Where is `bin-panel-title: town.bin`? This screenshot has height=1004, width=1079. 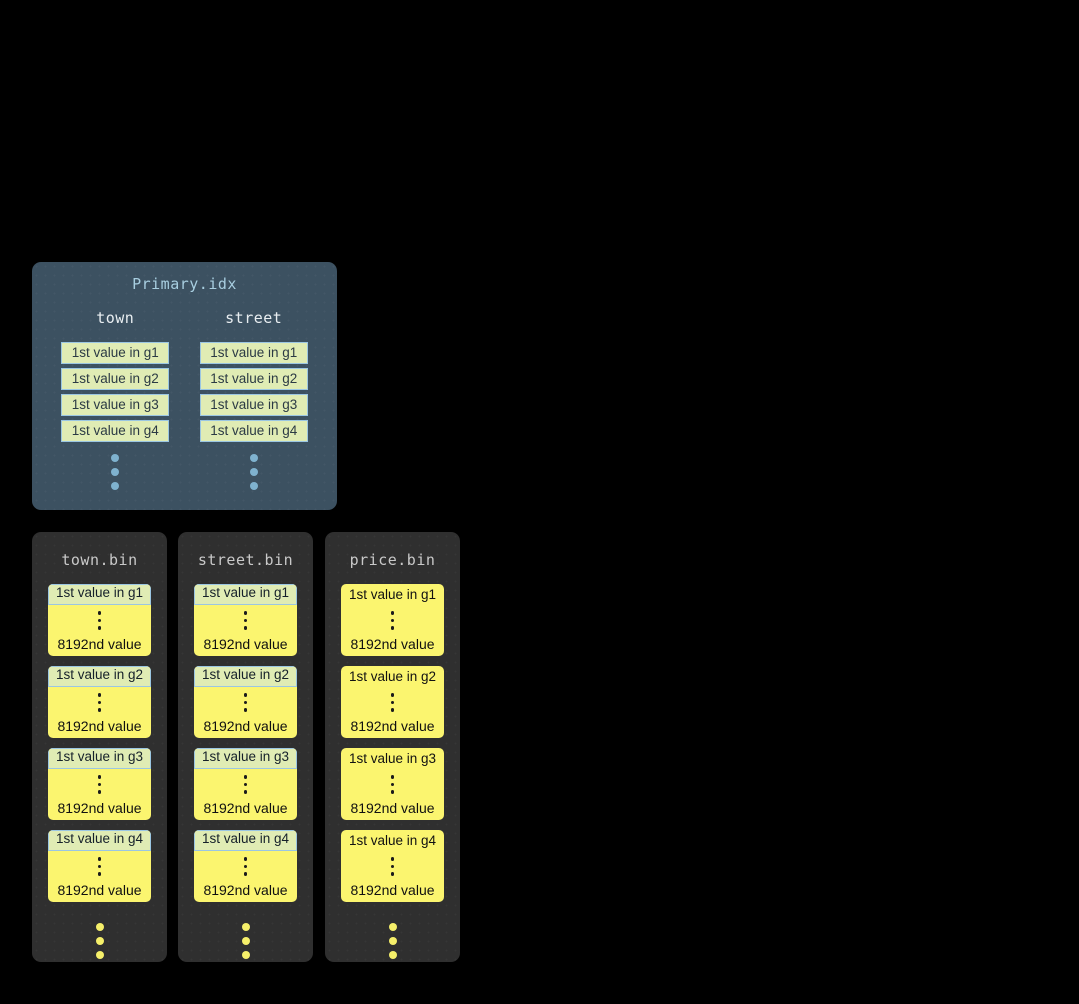 bin-panel-title: town.bin is located at coordinates (99, 560).